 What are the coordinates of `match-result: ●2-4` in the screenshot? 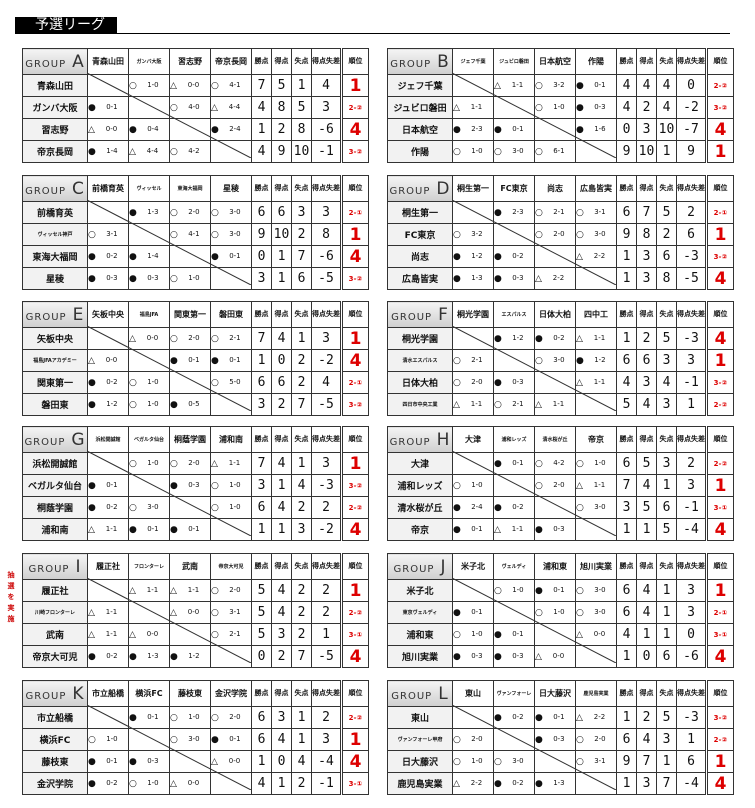 It's located at (473, 507).